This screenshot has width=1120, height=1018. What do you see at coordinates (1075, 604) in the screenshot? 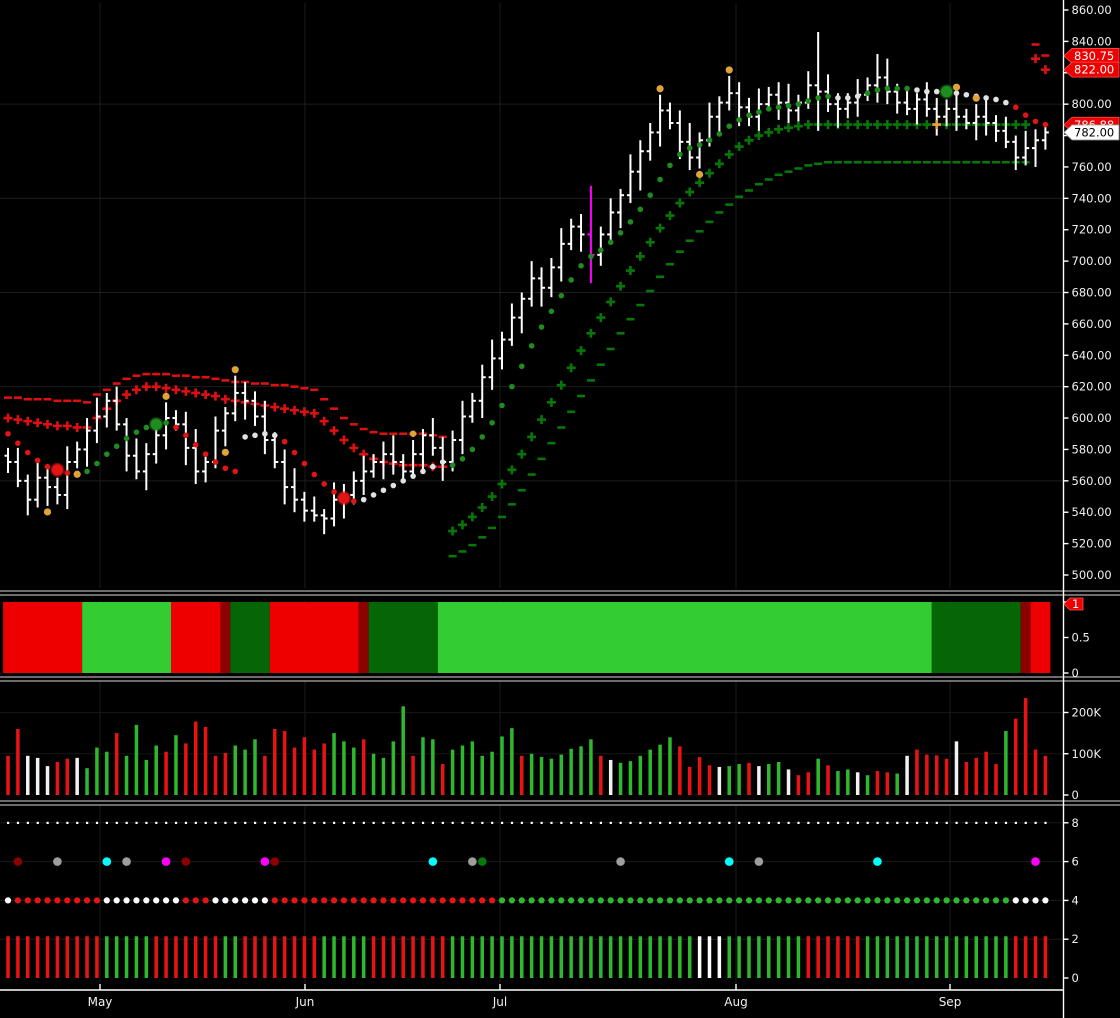
I see `svg-text: 1` at bounding box center [1075, 604].